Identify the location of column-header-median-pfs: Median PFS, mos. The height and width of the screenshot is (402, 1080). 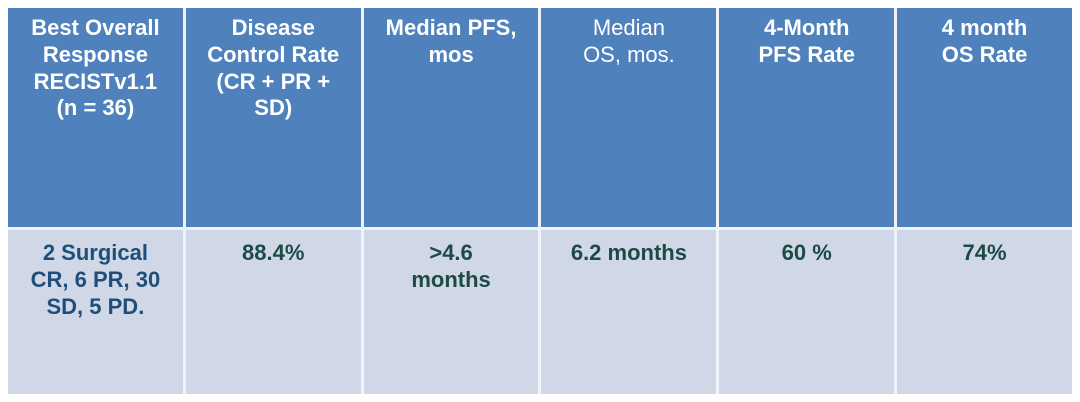
(451, 117).